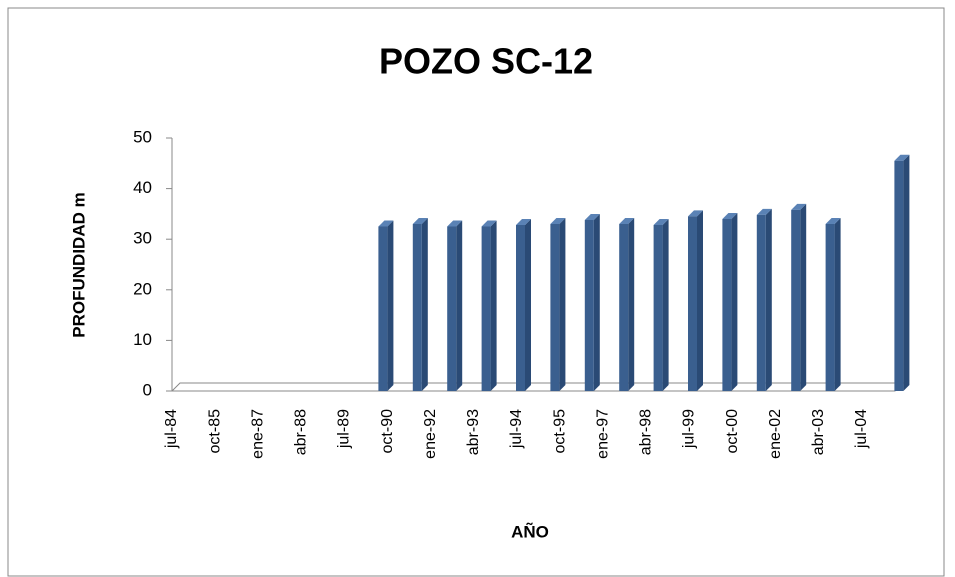 This screenshot has height=577, width=955. Describe the element at coordinates (430, 434) in the screenshot. I see `x-tick-label: ene-92` at that location.